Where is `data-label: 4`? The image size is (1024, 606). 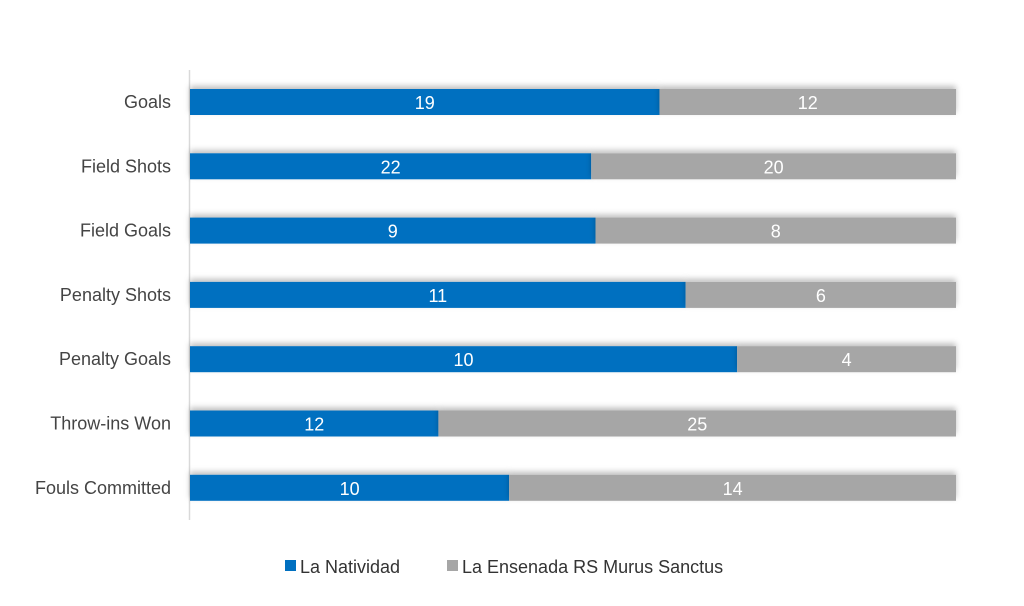
data-label: 4 is located at coordinates (847, 360).